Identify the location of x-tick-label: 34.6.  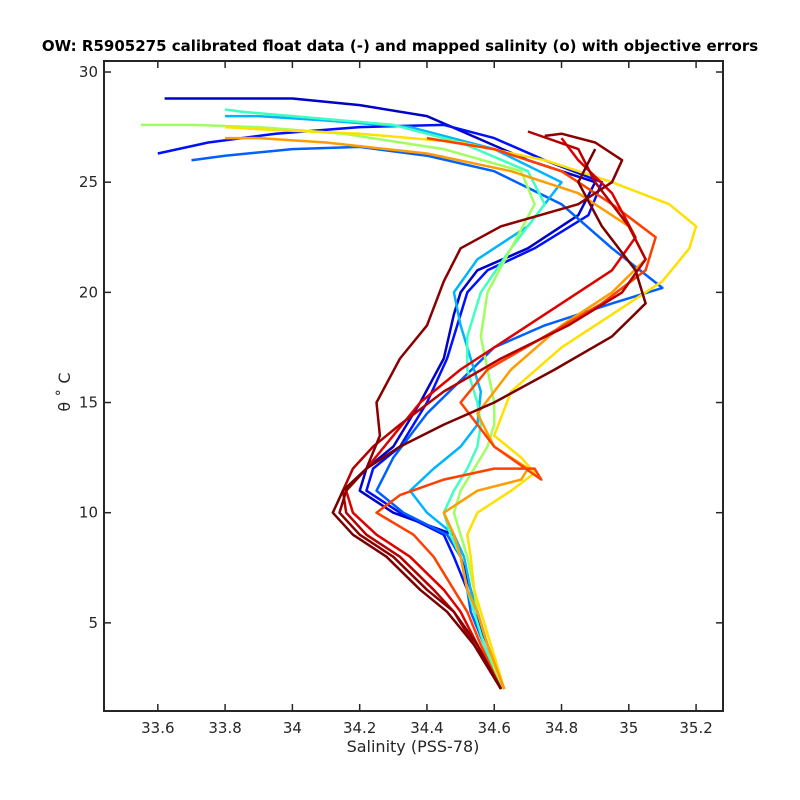
(494, 728).